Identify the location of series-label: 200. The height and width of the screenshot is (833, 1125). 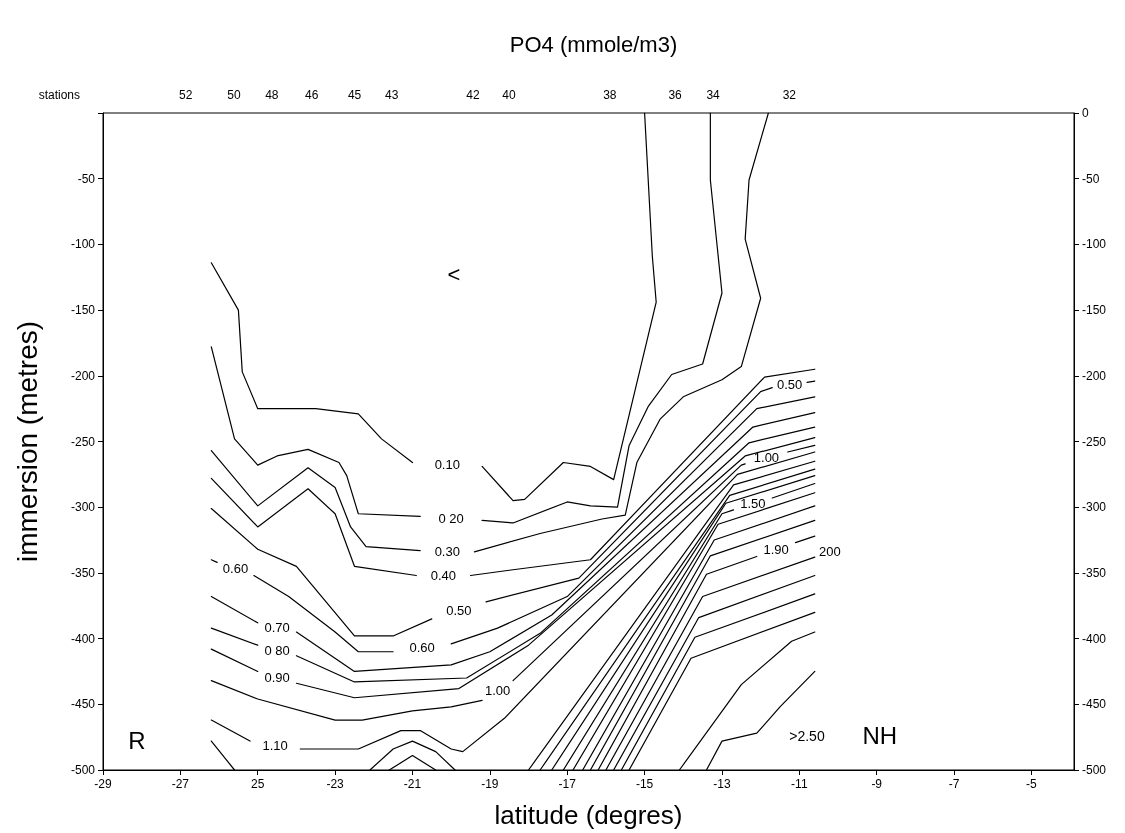
(829, 552).